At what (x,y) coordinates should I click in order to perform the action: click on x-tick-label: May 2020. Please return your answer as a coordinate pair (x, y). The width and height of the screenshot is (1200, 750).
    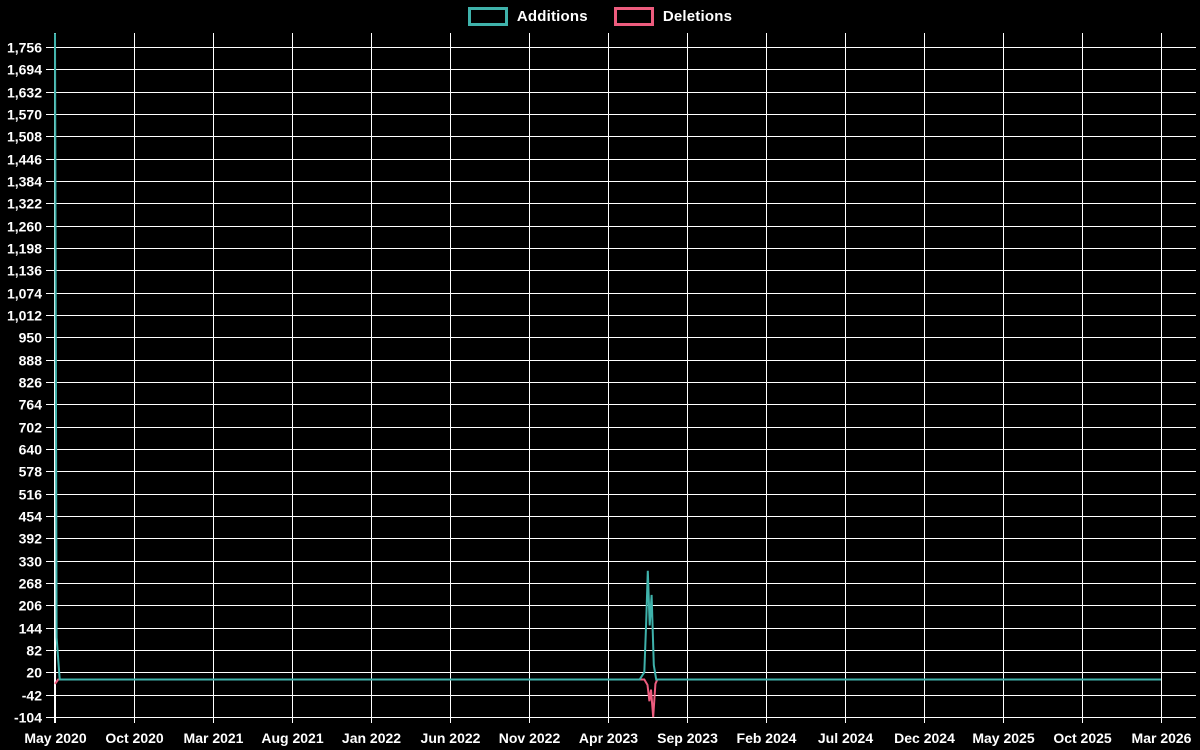
    Looking at the image, I should click on (55, 738).